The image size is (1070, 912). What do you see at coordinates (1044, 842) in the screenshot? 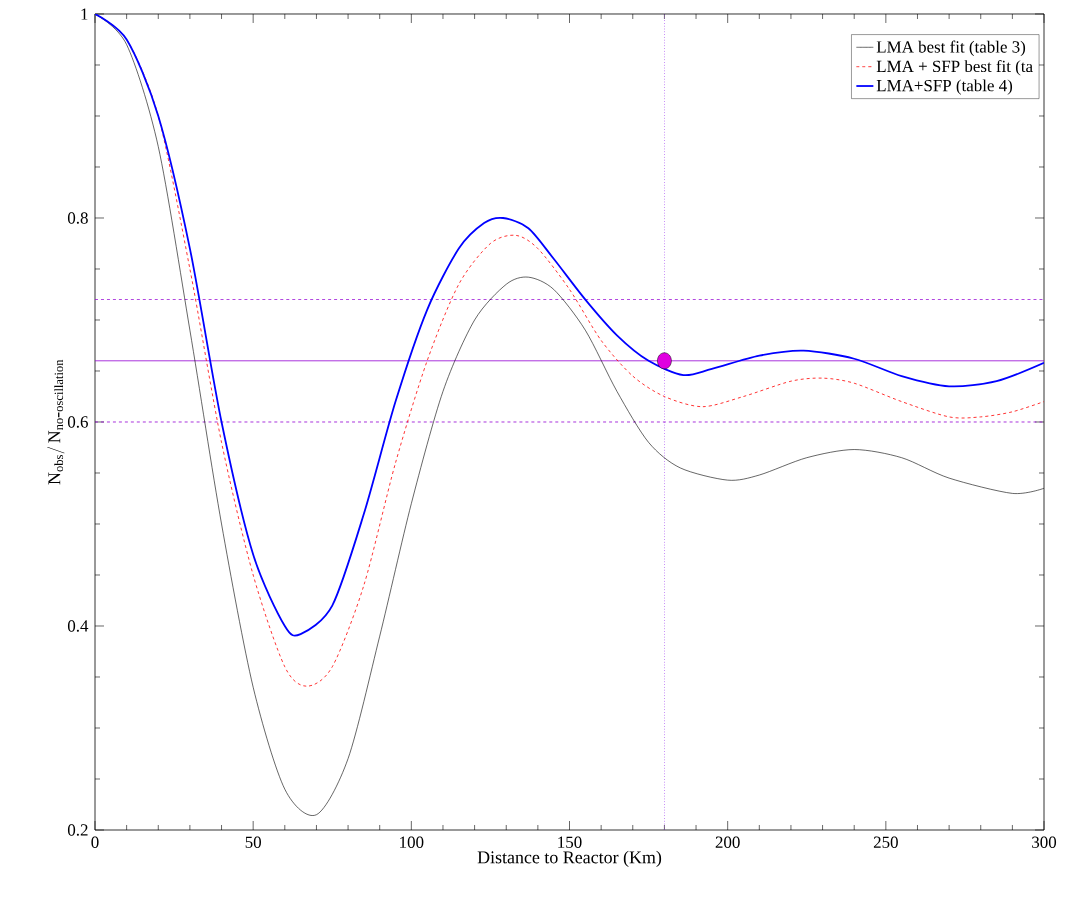
I see `x-tick-label: 300` at bounding box center [1044, 842].